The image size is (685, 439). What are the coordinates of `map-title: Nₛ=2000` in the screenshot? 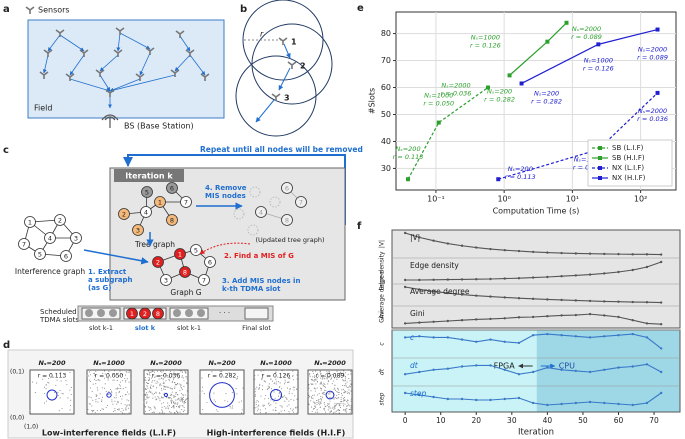 It's located at (166, 363).